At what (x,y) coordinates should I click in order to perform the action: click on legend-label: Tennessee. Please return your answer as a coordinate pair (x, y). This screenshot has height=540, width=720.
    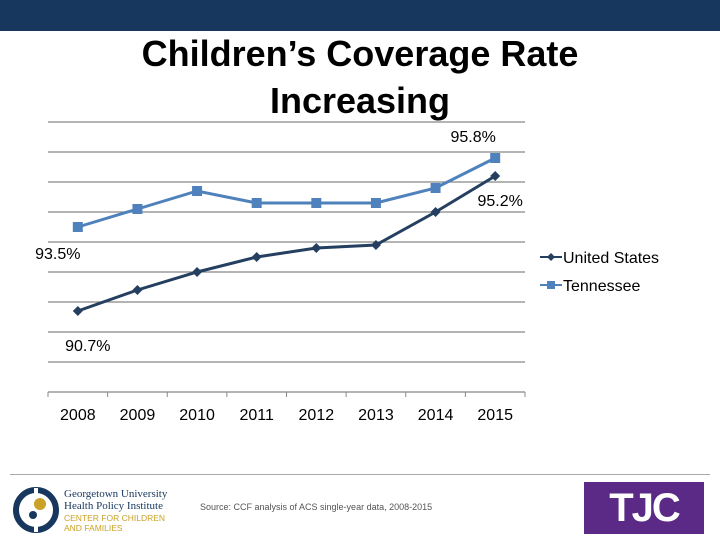
    Looking at the image, I should click on (601, 286).